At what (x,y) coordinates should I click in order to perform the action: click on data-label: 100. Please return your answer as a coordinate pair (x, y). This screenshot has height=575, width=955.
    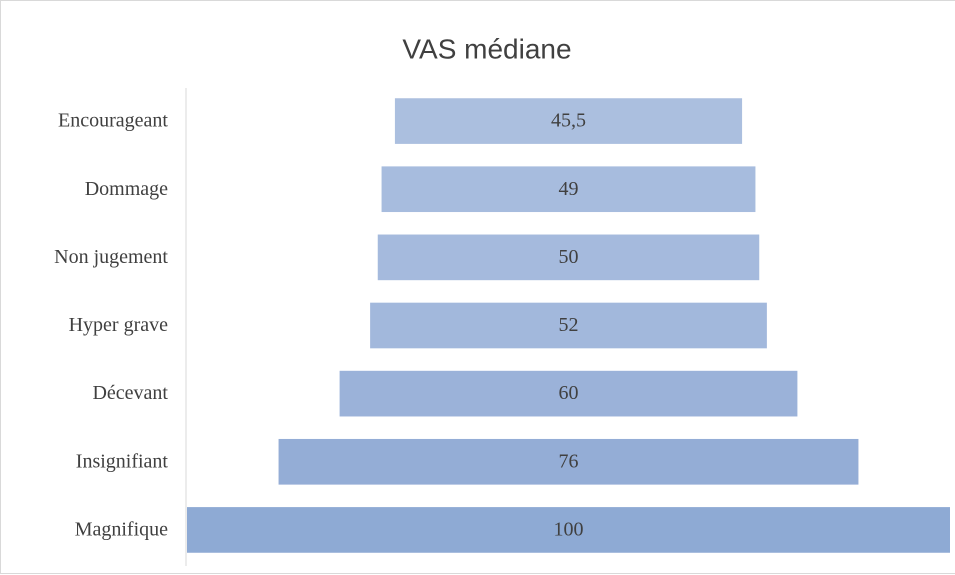
    Looking at the image, I should click on (569, 530).